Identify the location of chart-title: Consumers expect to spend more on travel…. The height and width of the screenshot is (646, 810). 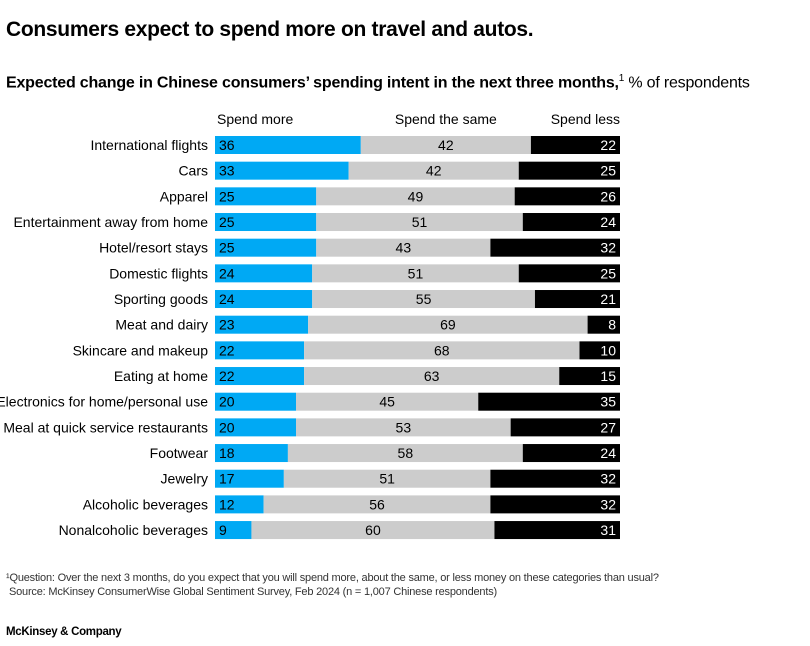
(270, 29).